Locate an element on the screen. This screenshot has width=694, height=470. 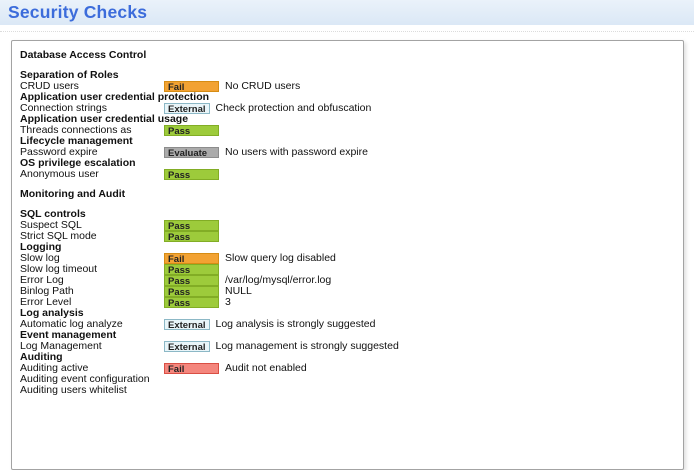
section-title: Event management is located at coordinates (68, 335).